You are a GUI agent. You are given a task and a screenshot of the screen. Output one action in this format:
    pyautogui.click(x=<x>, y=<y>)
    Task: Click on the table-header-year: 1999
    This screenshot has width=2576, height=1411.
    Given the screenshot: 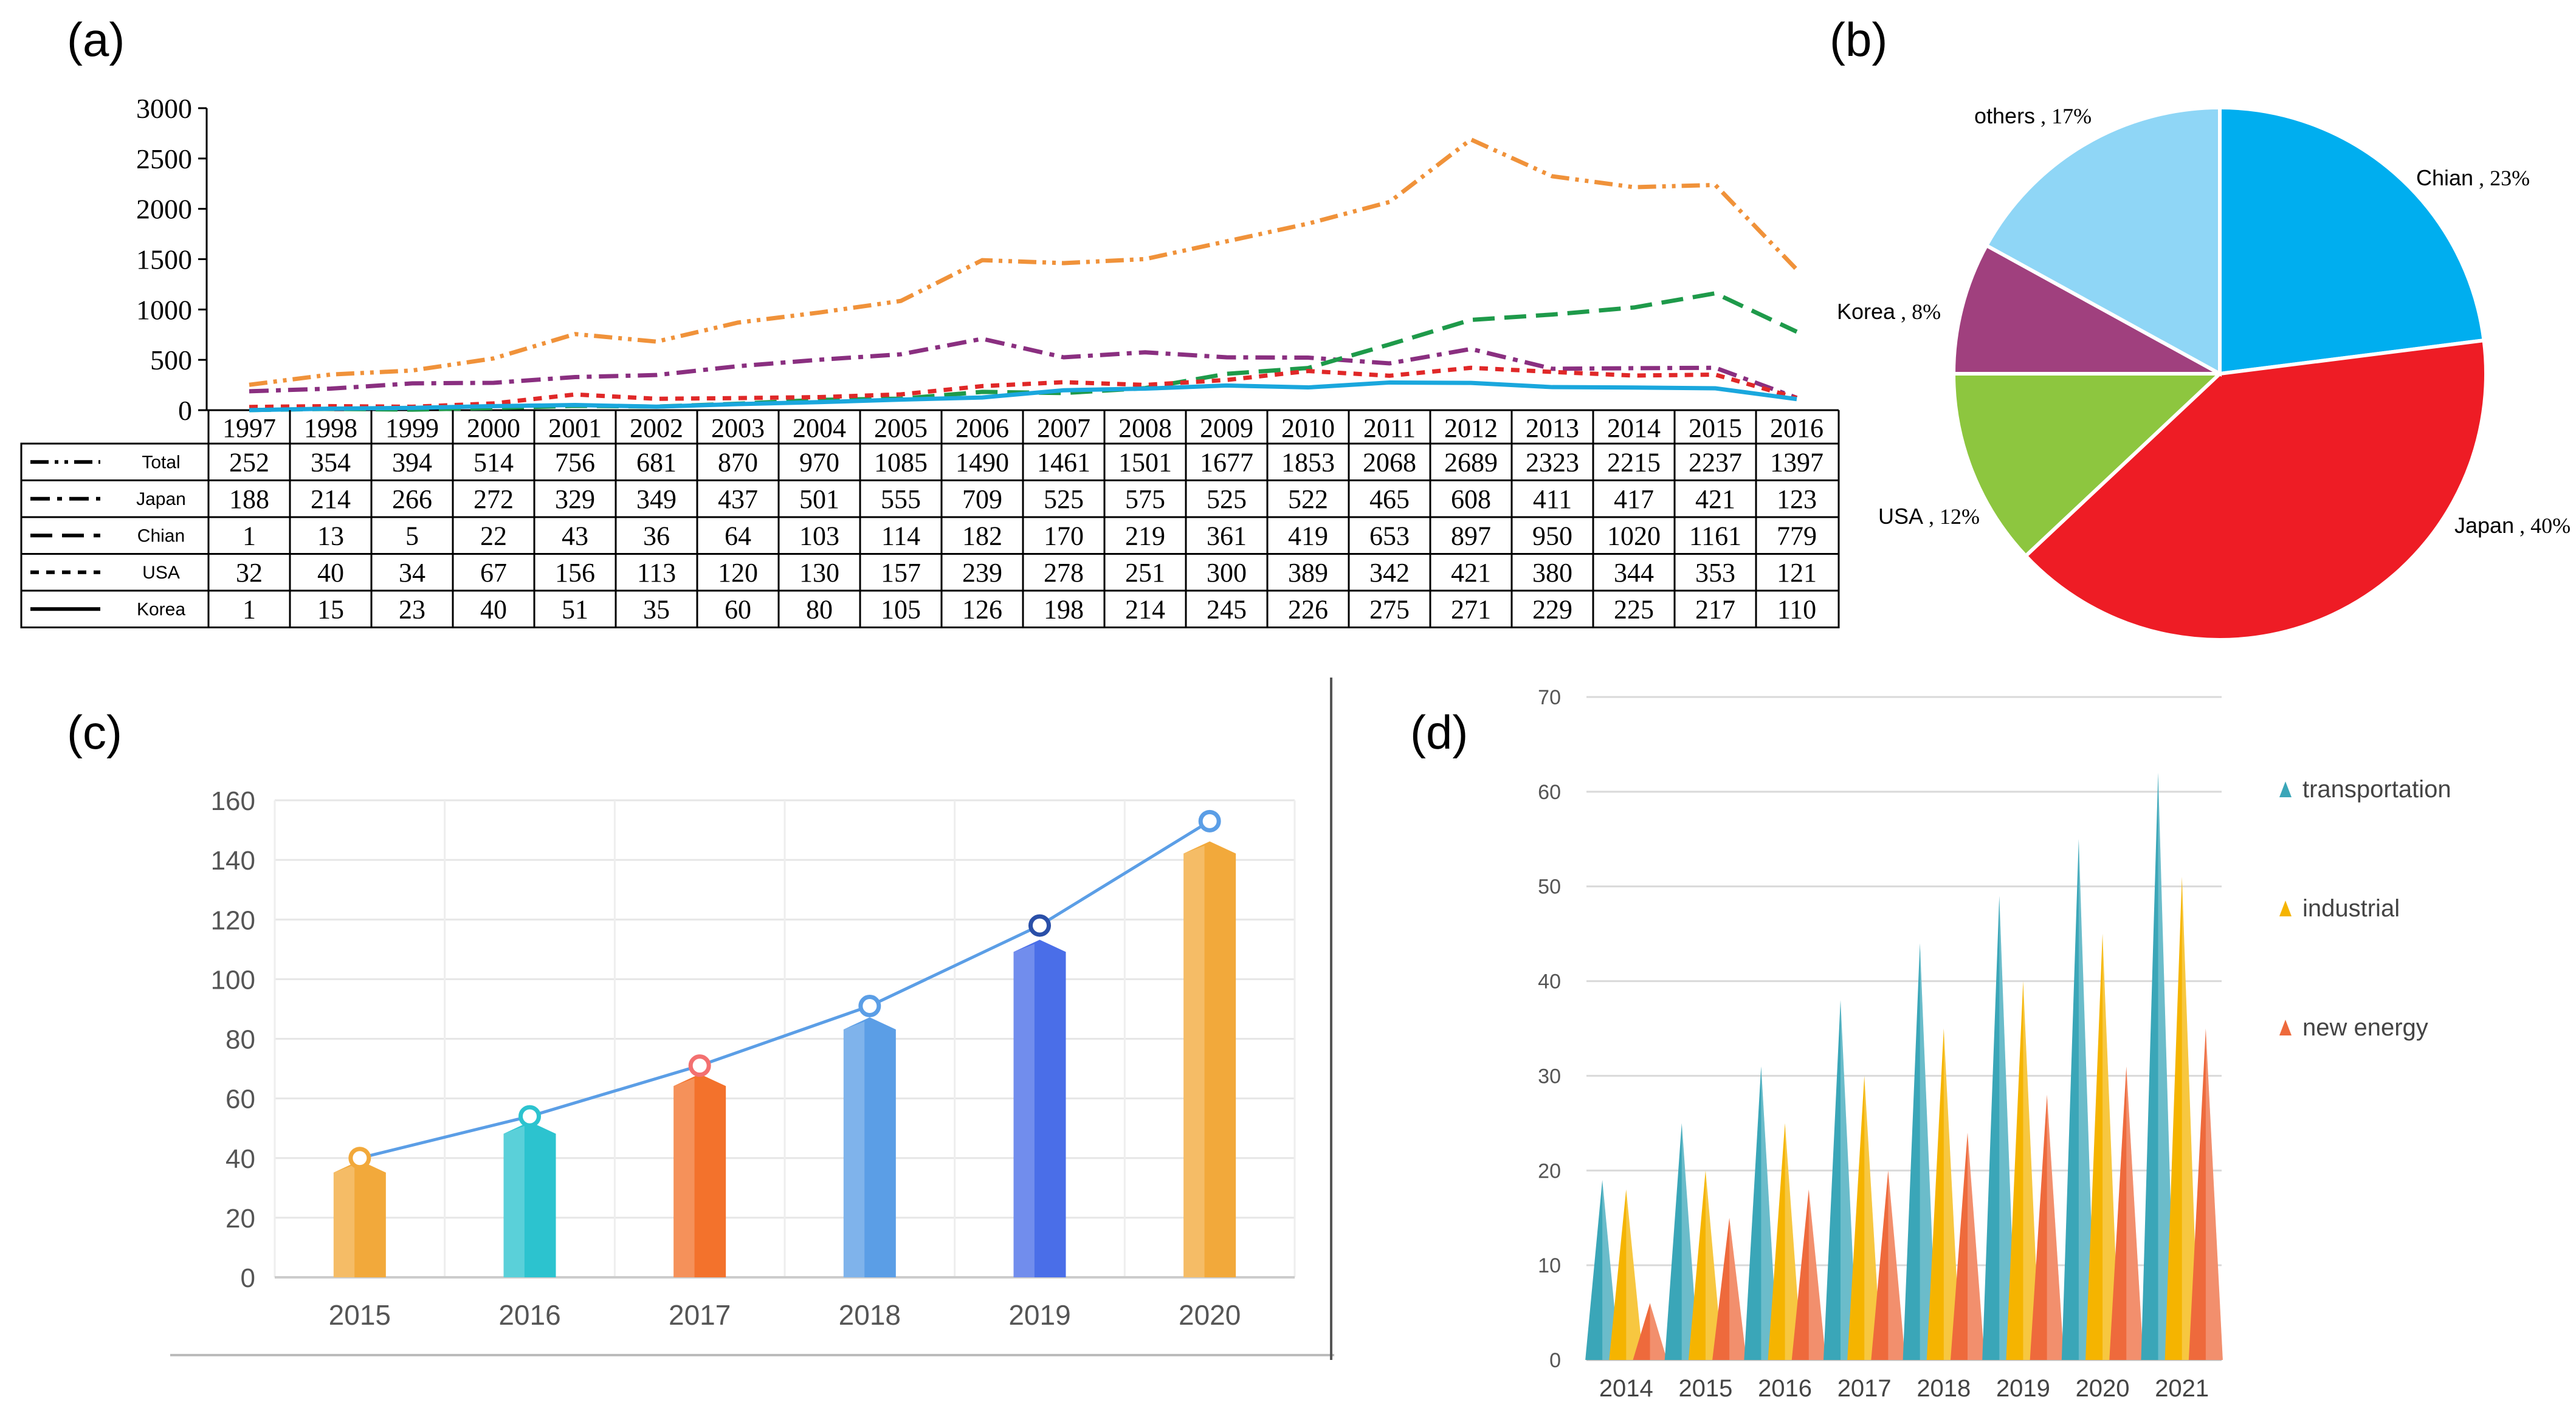 What is the action you would take?
    pyautogui.click(x=412, y=428)
    